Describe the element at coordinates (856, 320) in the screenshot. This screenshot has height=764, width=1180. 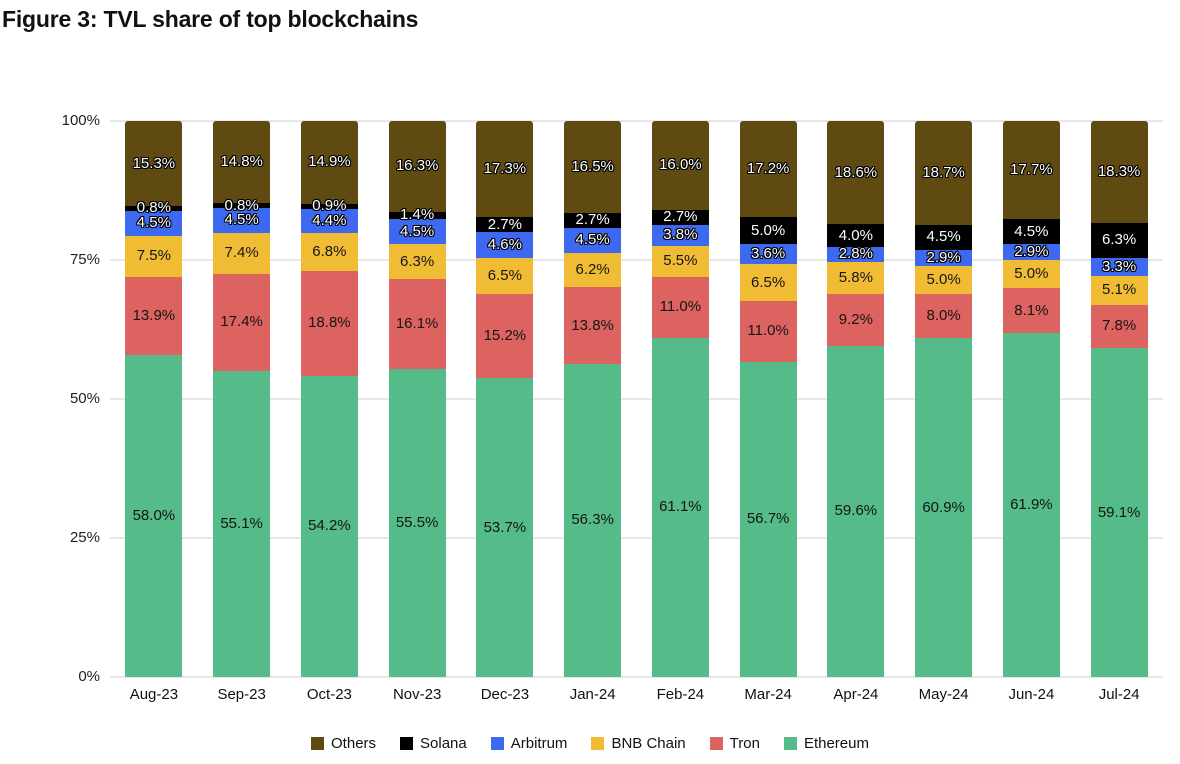
I see `segment-tron: 9.2%` at that location.